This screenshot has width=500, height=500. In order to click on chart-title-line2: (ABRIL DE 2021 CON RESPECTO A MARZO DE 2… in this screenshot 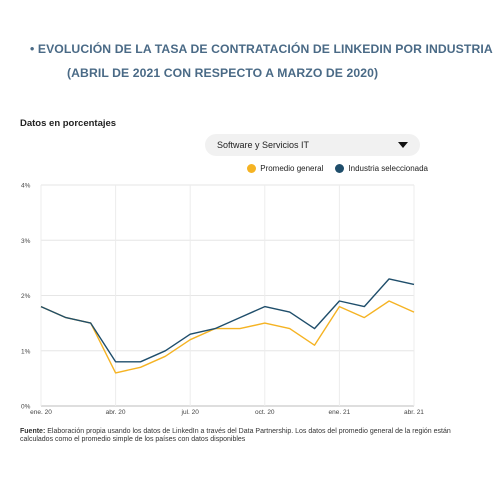, I will do `click(223, 73)`.